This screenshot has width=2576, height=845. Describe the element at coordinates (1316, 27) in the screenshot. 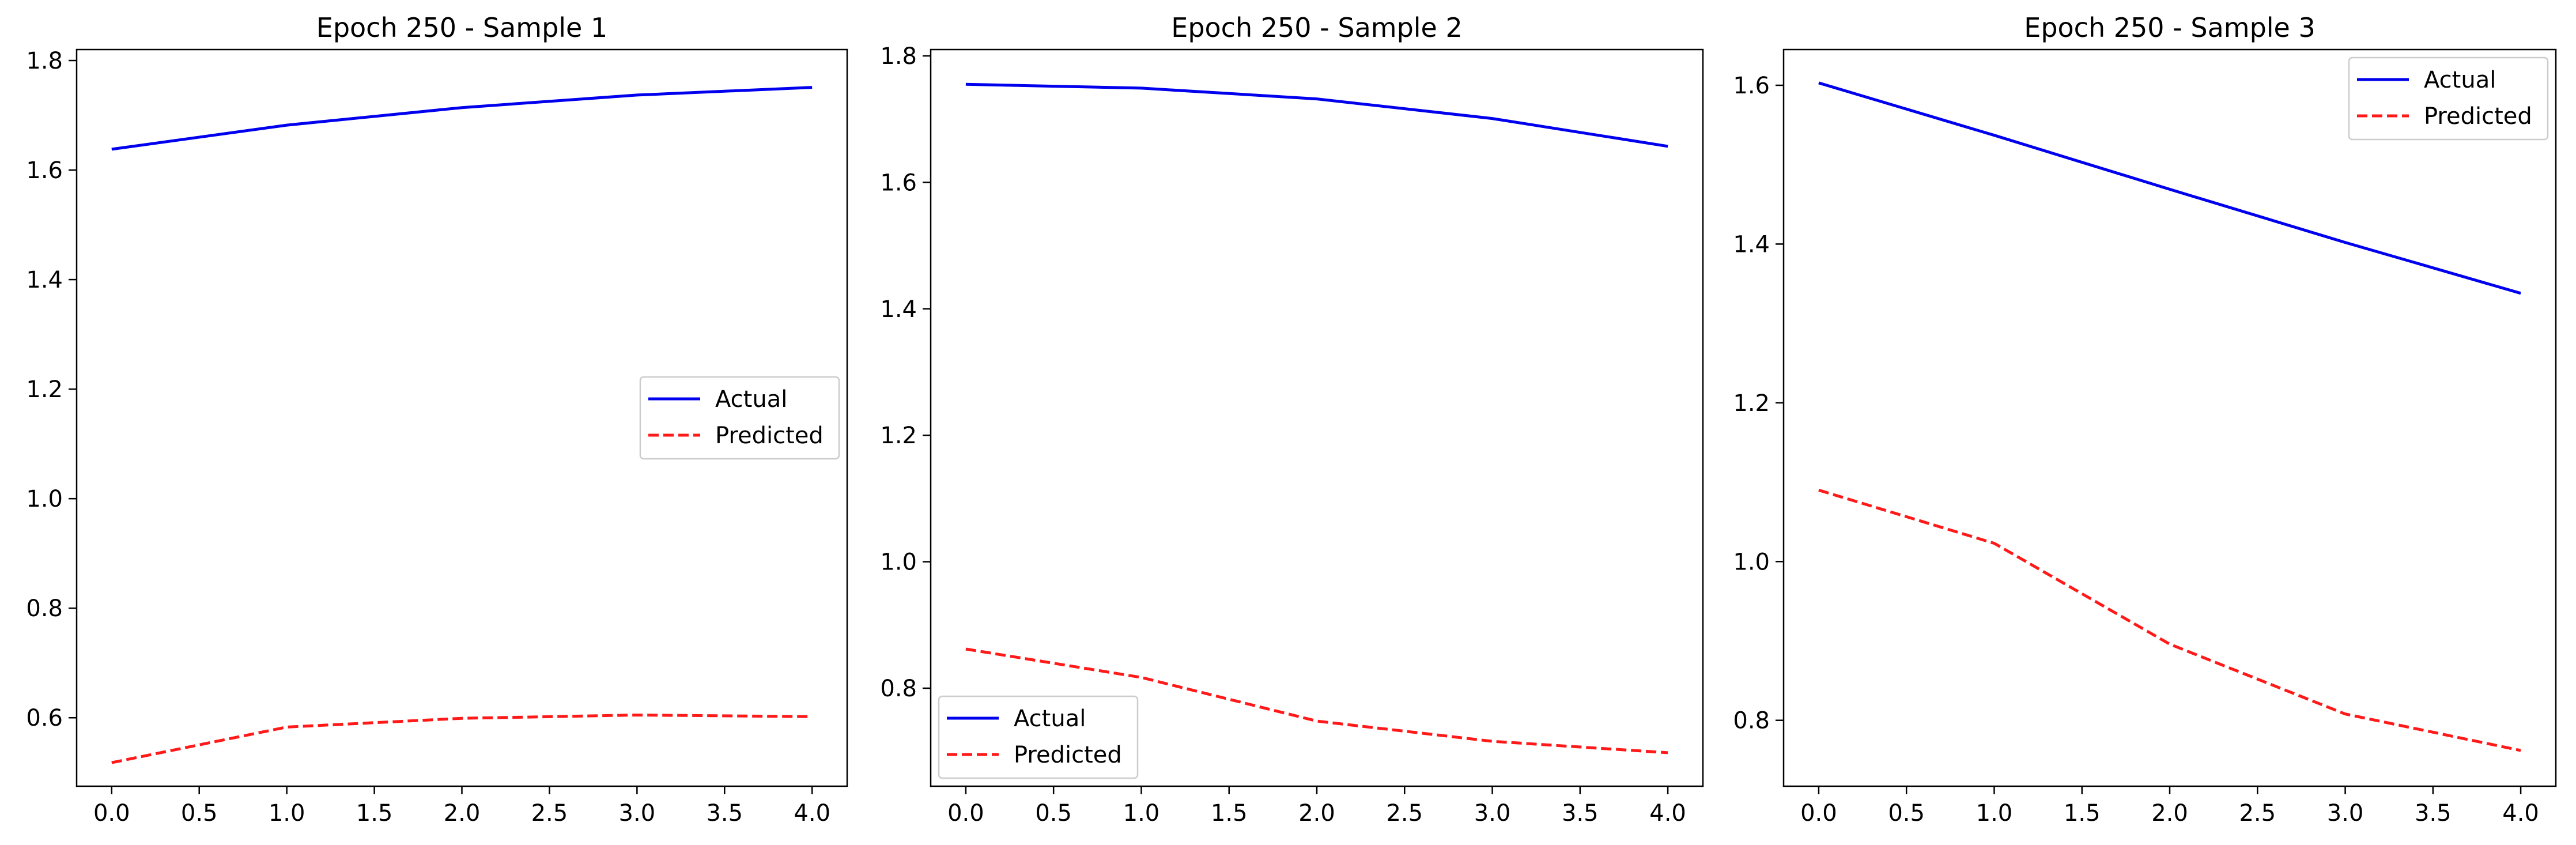

I see `chart-title: Epoch 250 - Sample 2` at that location.